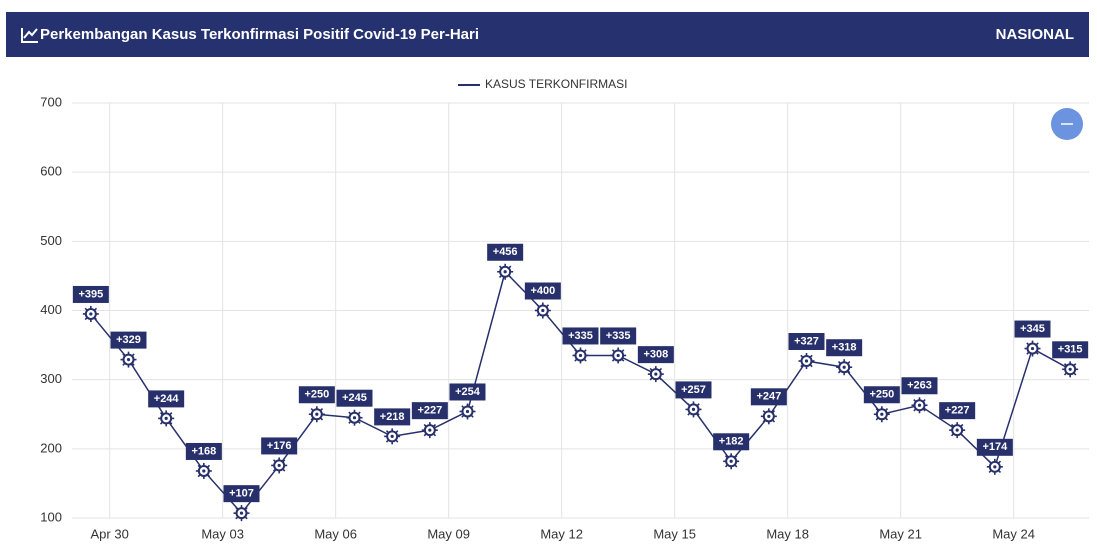 This screenshot has height=560, width=1097. I want to click on header-region: NASIONAL, so click(1035, 34).